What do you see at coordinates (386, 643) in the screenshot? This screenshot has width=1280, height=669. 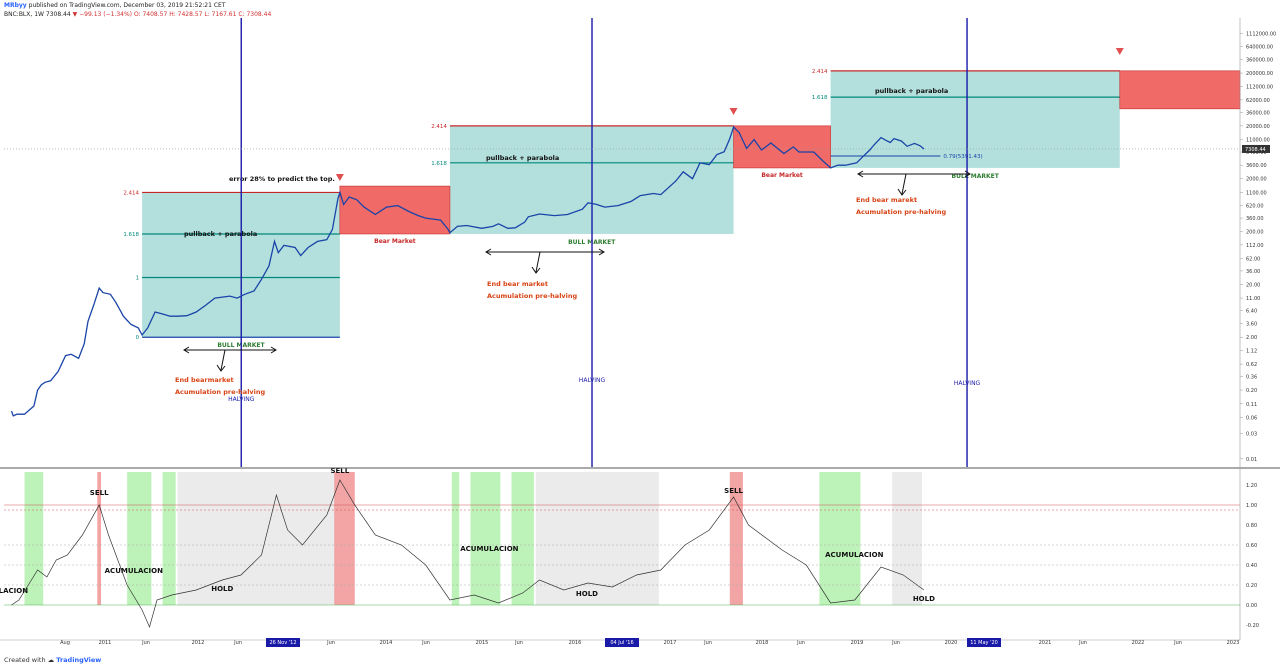 I see `time-tick-label: 2014` at bounding box center [386, 643].